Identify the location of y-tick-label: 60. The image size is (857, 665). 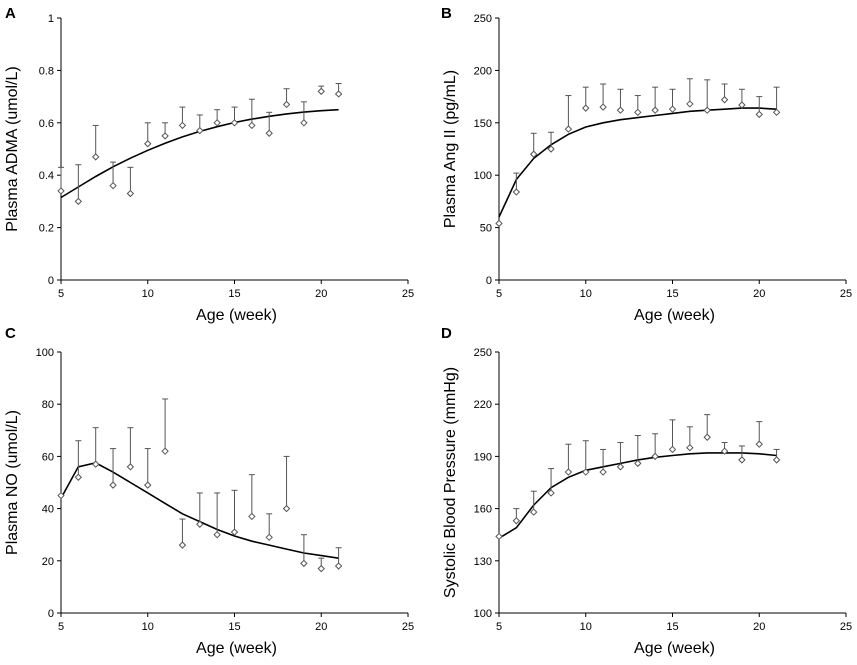
(48, 457).